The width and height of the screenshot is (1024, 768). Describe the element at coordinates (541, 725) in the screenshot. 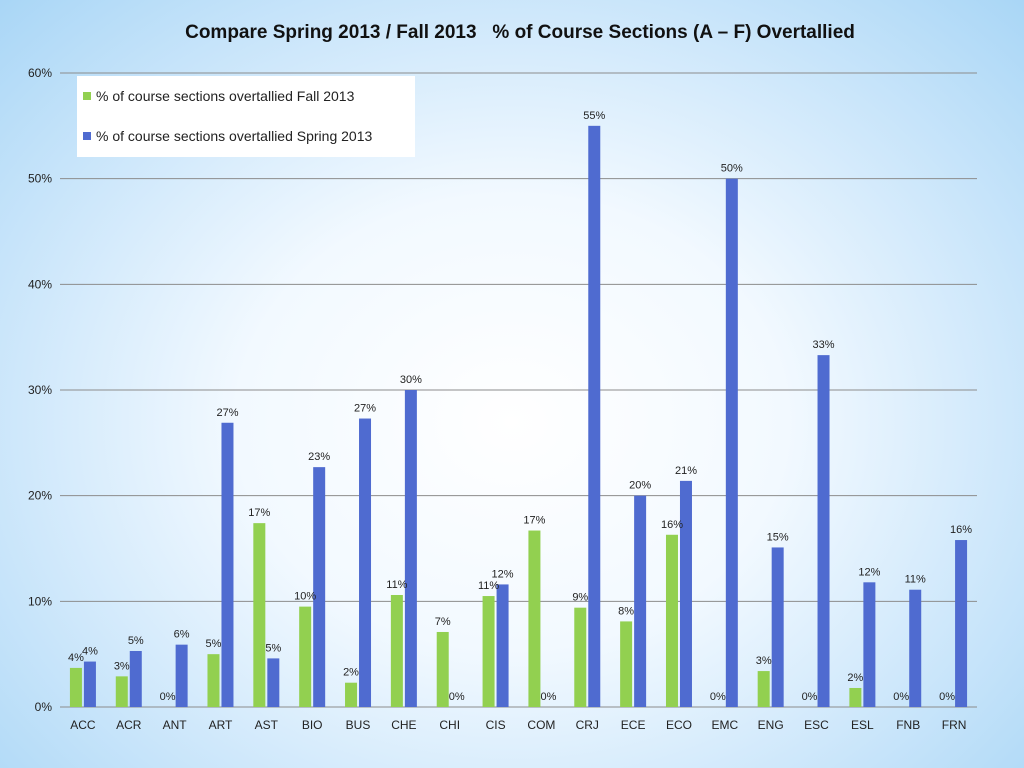

I see `x-tick-label: COM` at that location.